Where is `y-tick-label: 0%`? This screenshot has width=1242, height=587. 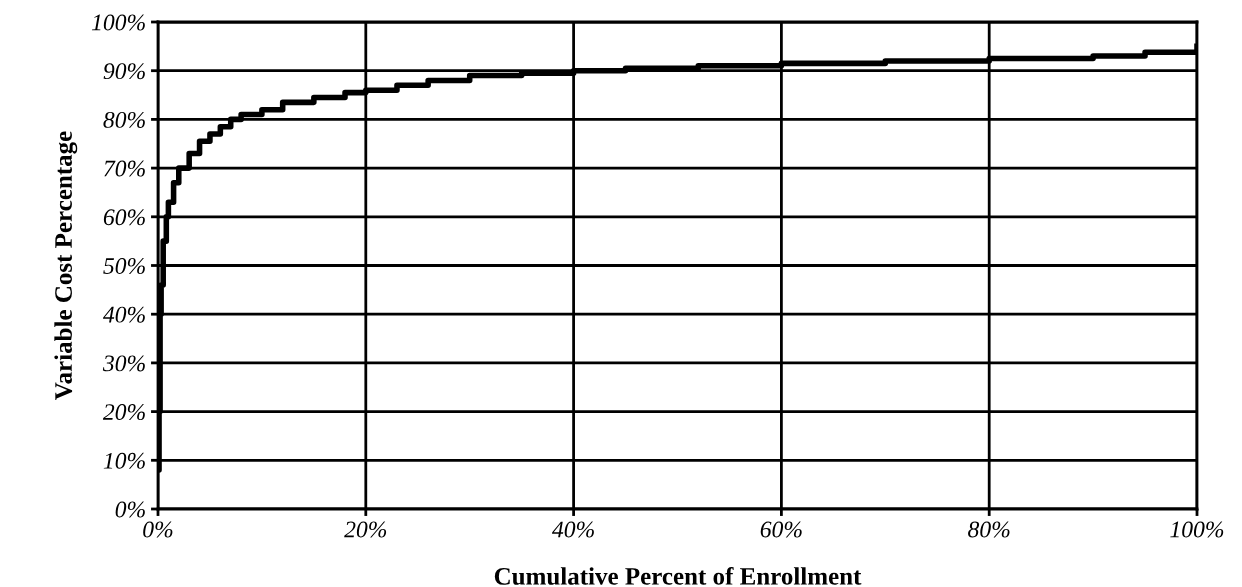 y-tick-label: 0% is located at coordinates (130, 509).